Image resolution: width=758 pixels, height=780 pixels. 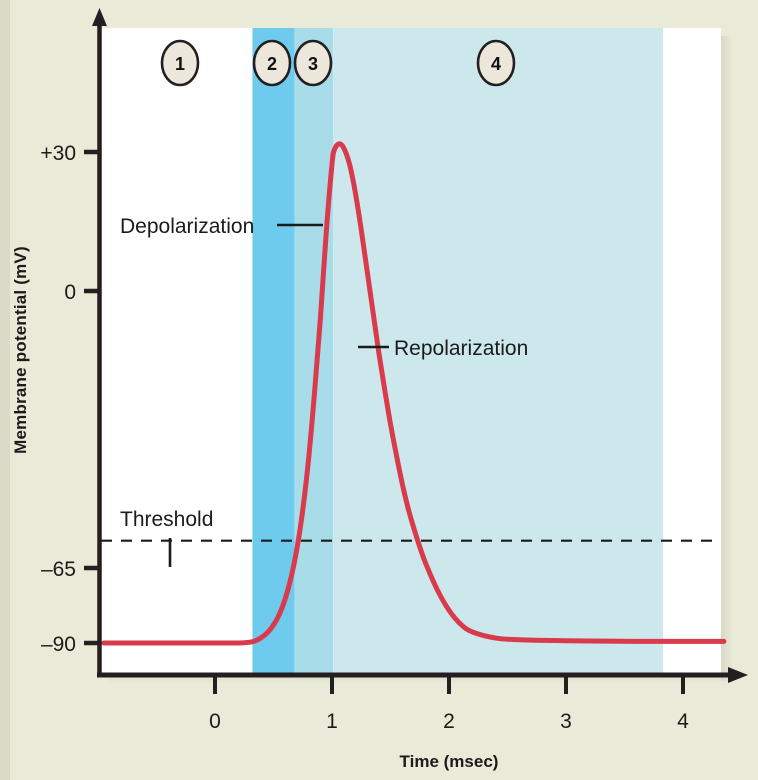 What do you see at coordinates (58, 644) in the screenshot?
I see `y-tick-label-neg90: –90` at bounding box center [58, 644].